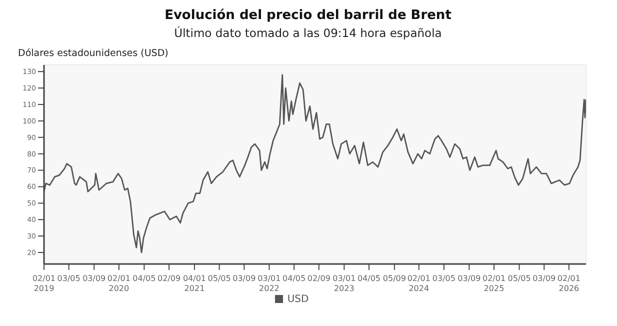 This screenshot has height=326, width=617. Describe the element at coordinates (494, 283) in the screenshot. I see `x-tick-label: 02/01 2025` at that location.